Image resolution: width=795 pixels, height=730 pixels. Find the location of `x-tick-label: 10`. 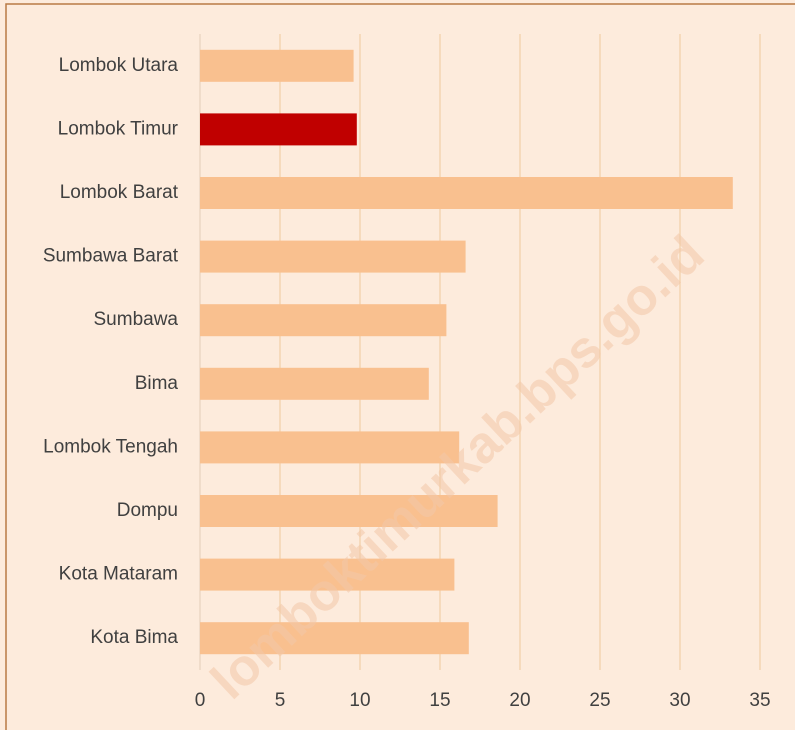

x-tick-label: 10 is located at coordinates (359, 700).